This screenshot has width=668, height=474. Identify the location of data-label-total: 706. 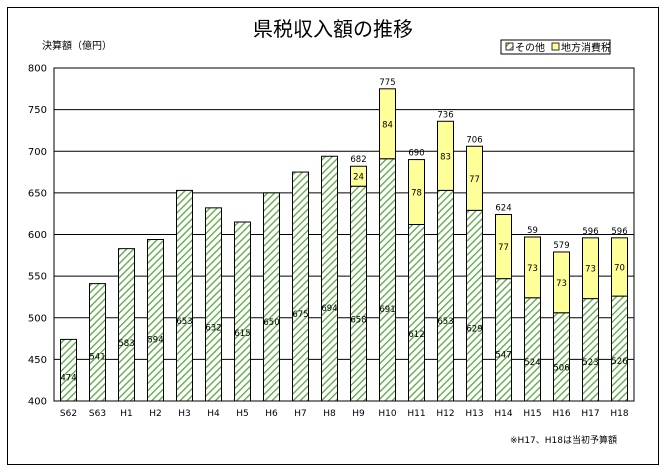
(474, 140).